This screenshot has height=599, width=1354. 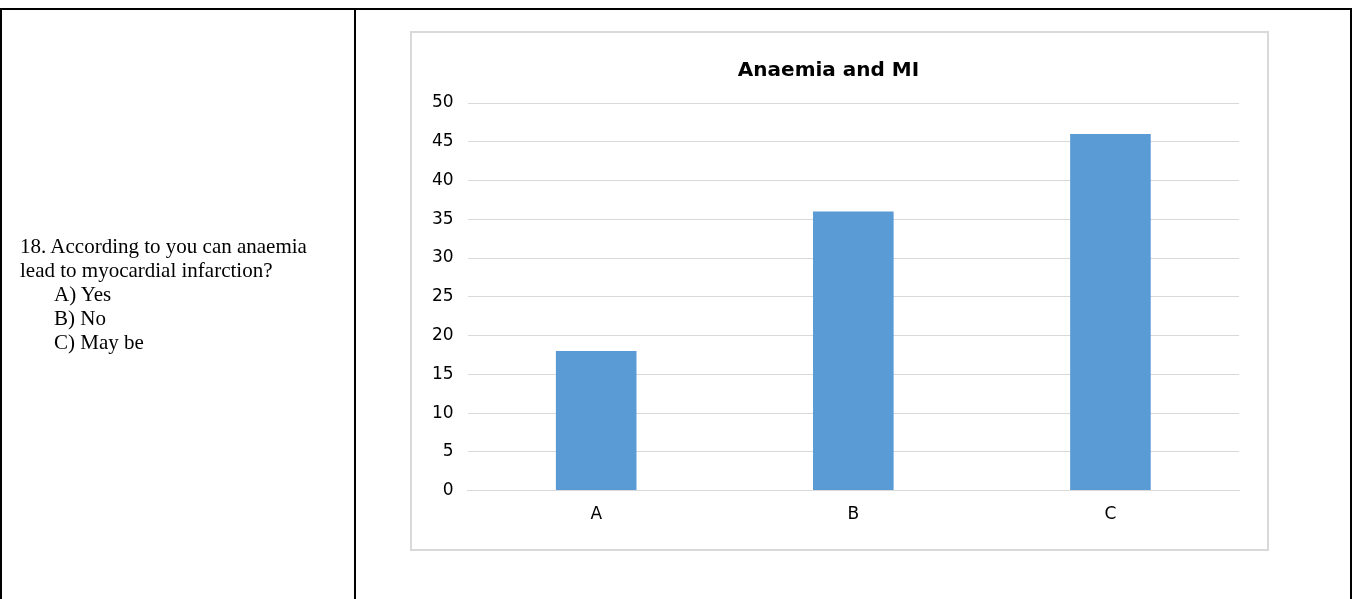 I want to click on y-tick-label: 25, so click(x=442, y=295).